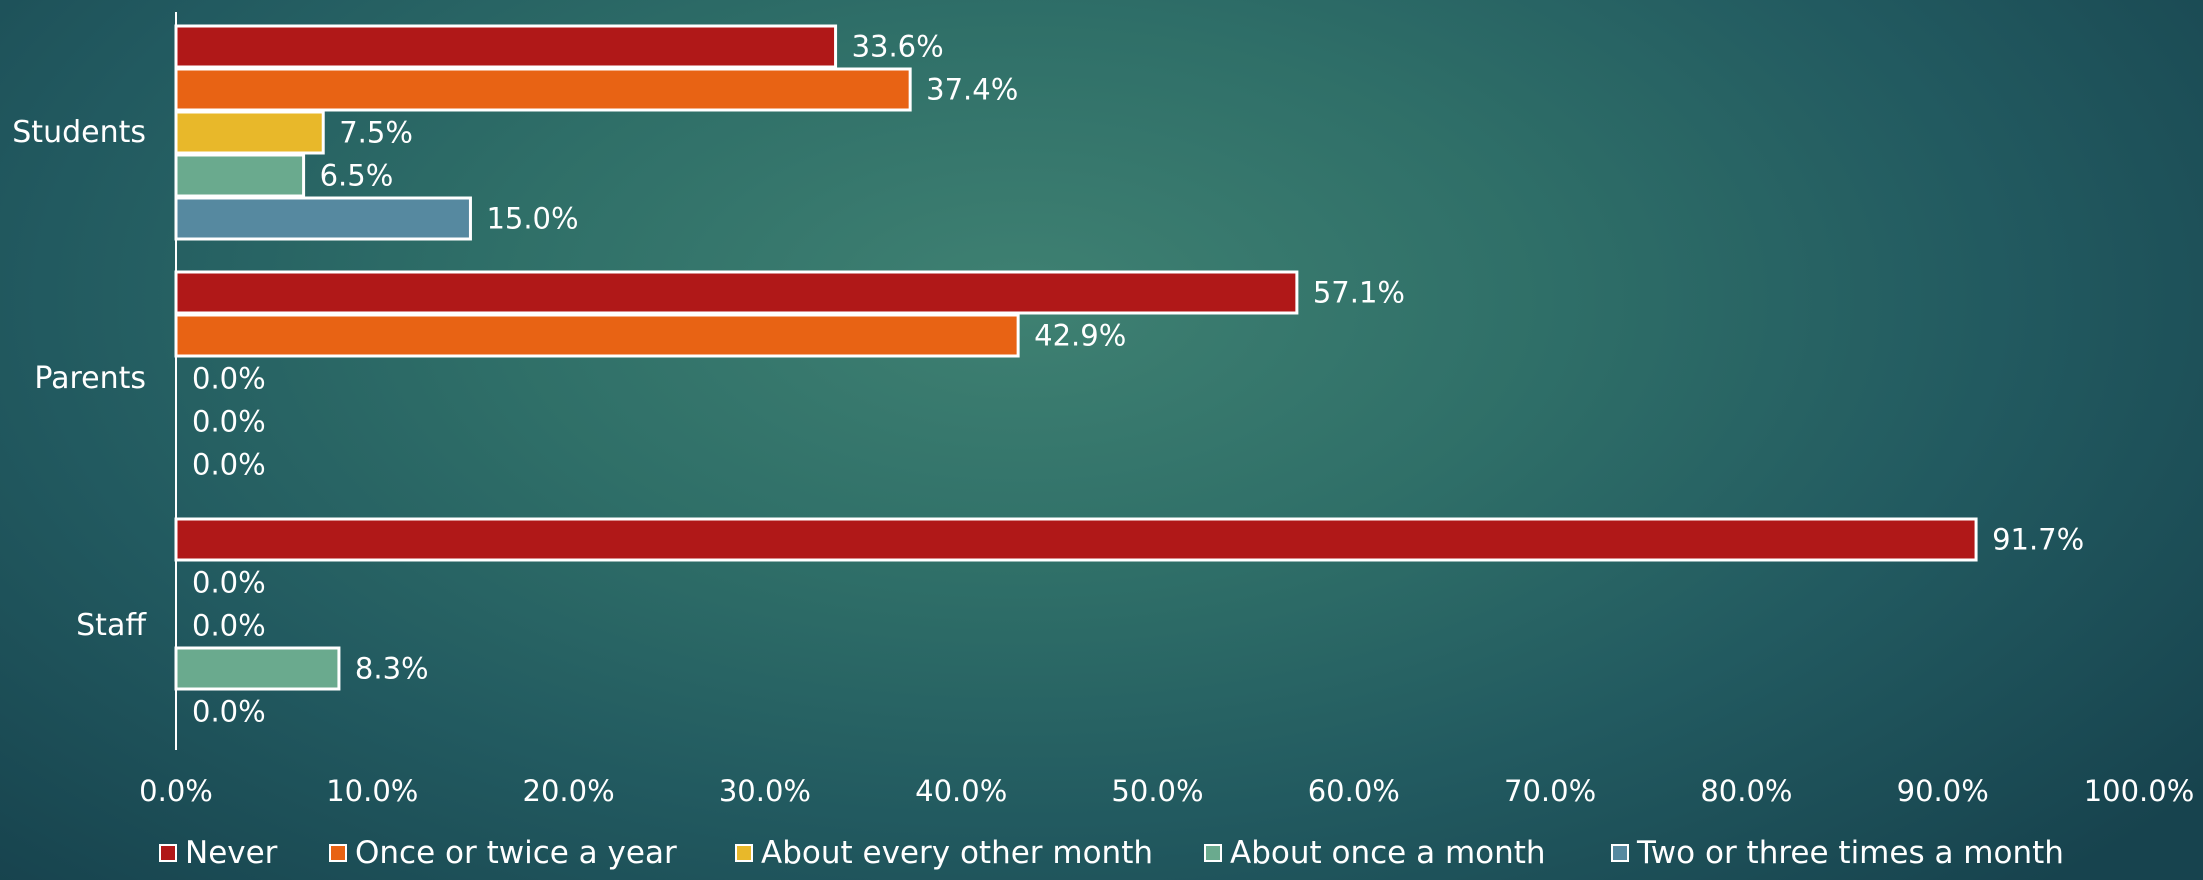 This screenshot has height=880, width=2203. What do you see at coordinates (543, 89) in the screenshot?
I see `bar-students-once-or-twice-a-year` at bounding box center [543, 89].